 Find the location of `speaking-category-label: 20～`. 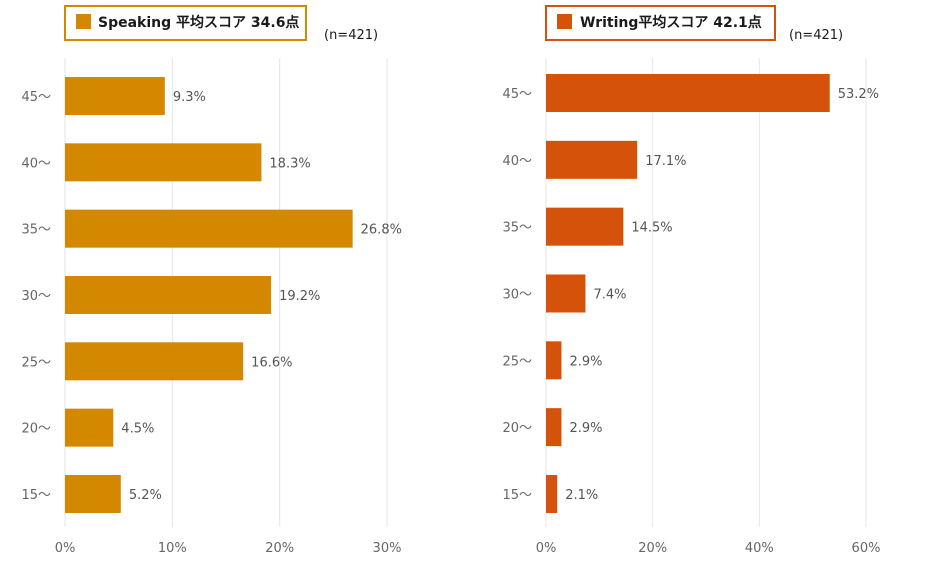

speaking-category-label: 20～ is located at coordinates (36, 429).